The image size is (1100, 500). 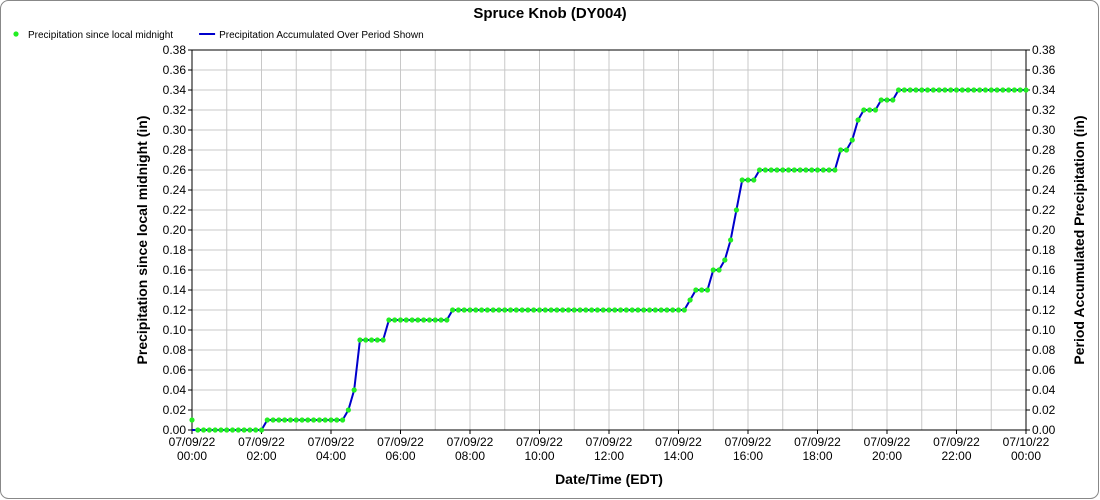 What do you see at coordinates (1044, 310) in the screenshot?
I see `y2-tick-label: 0.12` at bounding box center [1044, 310].